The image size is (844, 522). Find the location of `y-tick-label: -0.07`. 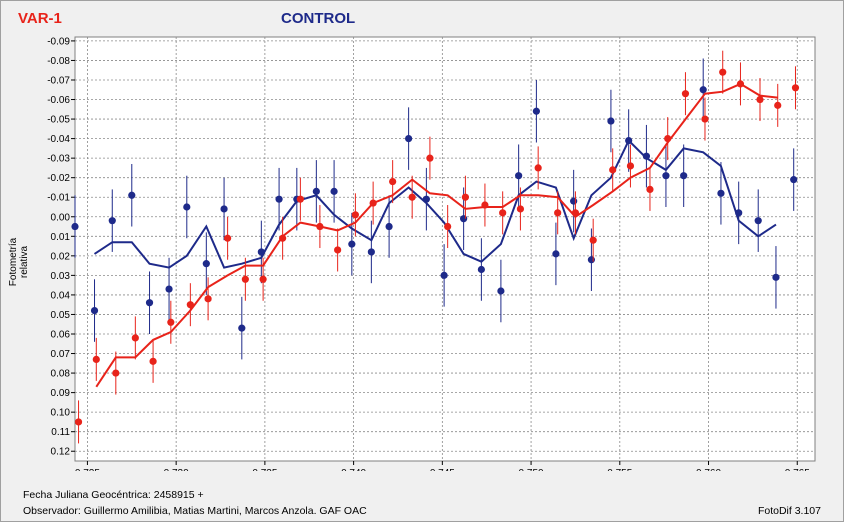

y-tick-label: -0.07 is located at coordinates (58, 80).